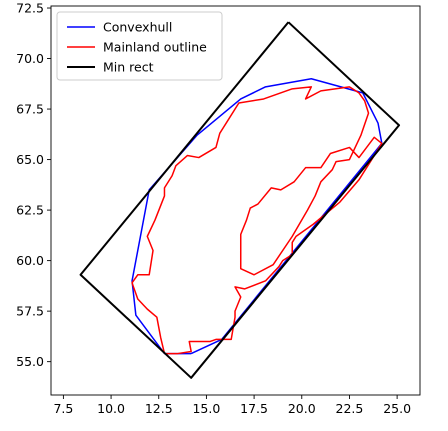  Describe the element at coordinates (30, 159) in the screenshot. I see `y-tick-label: 65.0` at that location.